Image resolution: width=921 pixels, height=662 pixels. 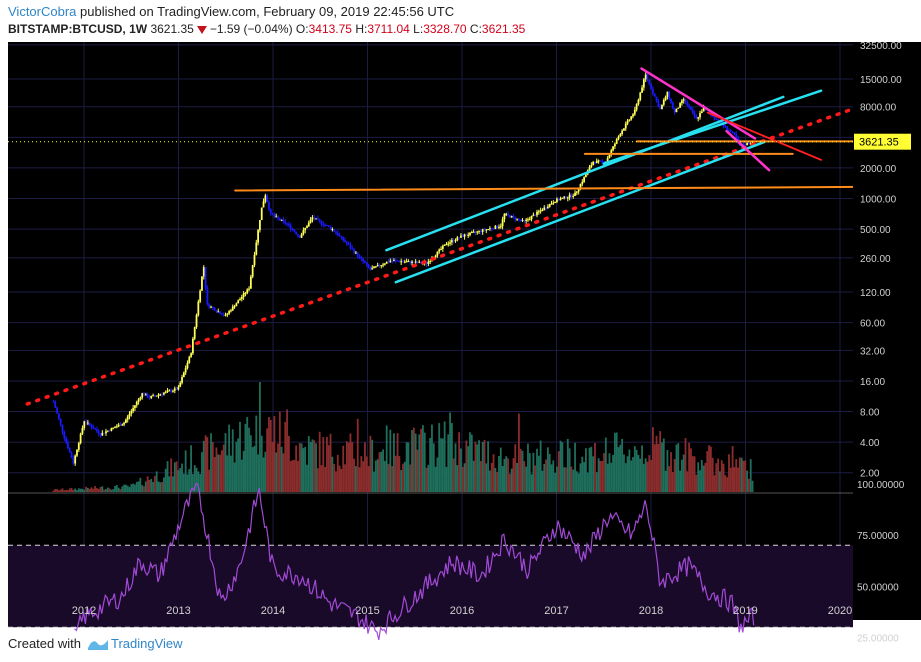 What do you see at coordinates (146, 643) in the screenshot?
I see `tradingview-brand-link: TradingView` at bounding box center [146, 643].